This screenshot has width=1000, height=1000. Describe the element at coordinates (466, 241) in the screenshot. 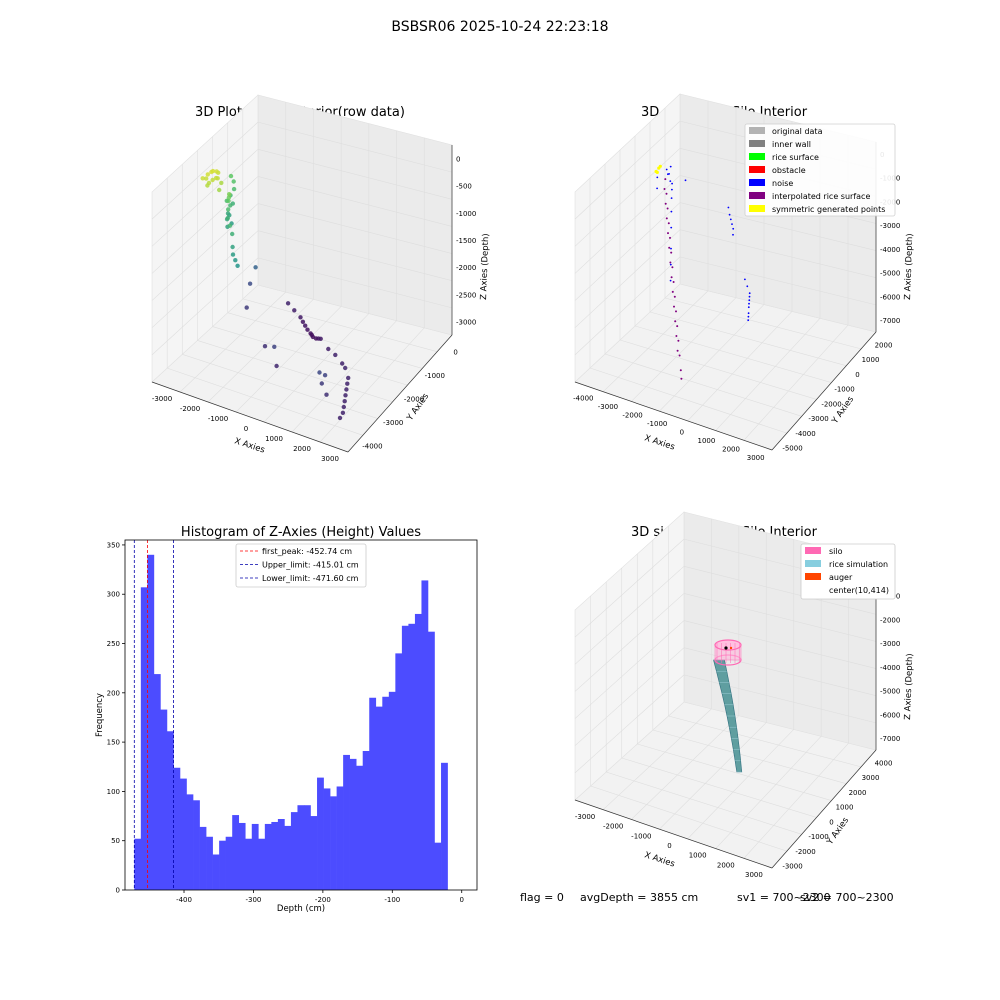

I see `z-tick-label: -1500` at that location.